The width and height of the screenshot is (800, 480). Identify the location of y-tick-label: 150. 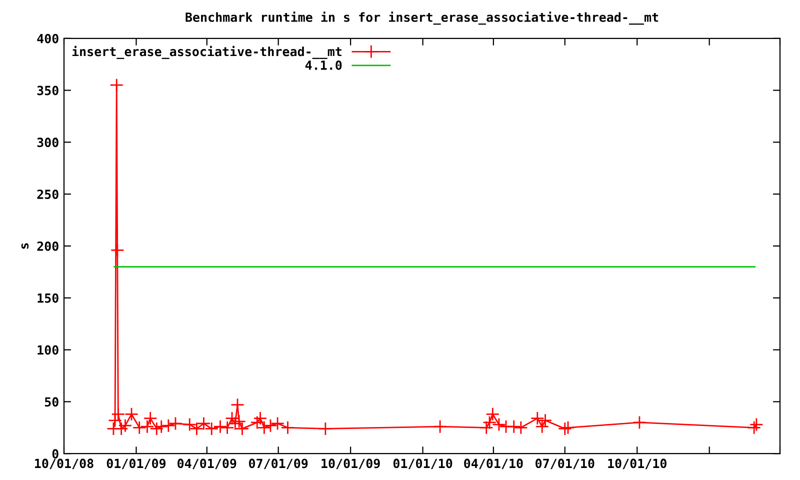
(48, 298).